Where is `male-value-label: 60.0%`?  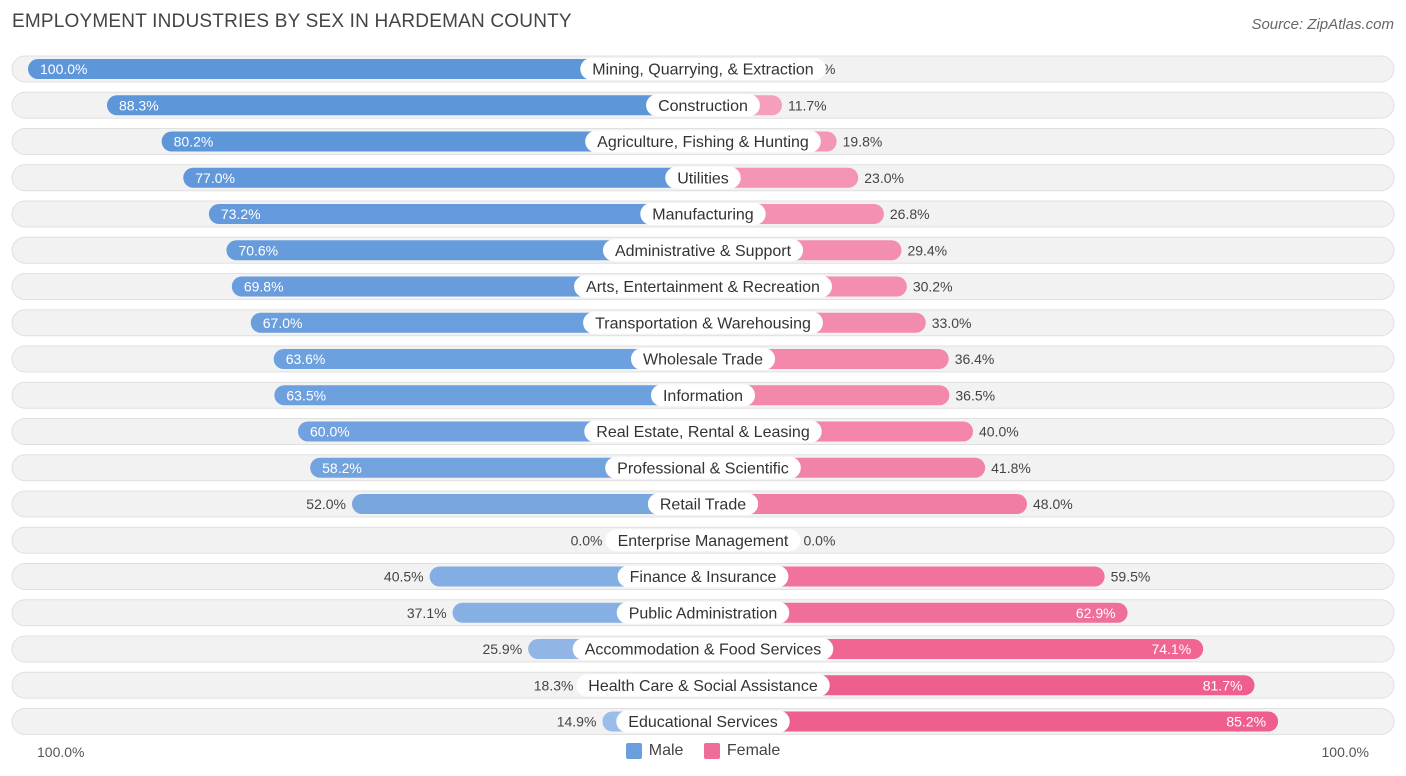 male-value-label: 60.0% is located at coordinates (330, 432).